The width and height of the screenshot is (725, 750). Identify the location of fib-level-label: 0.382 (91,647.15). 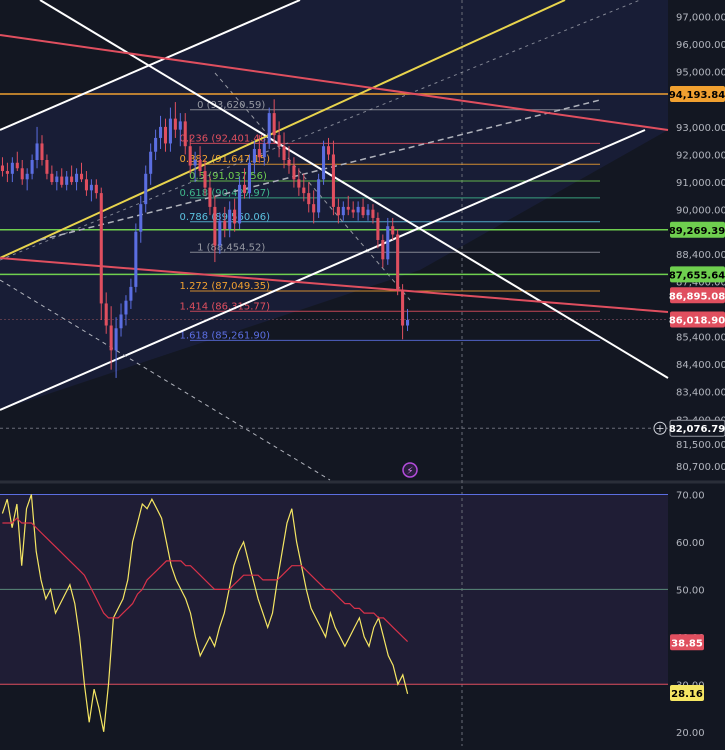
(225, 159).